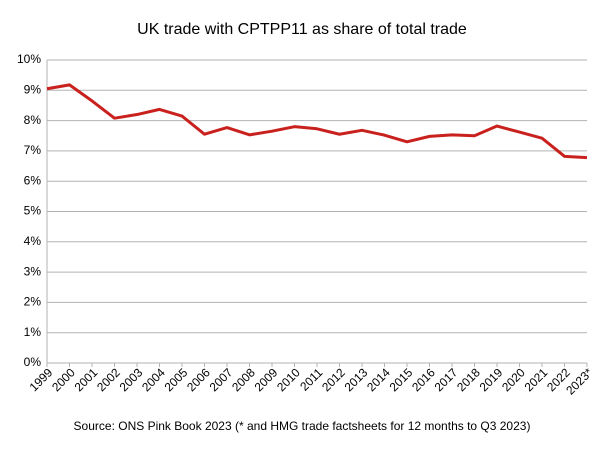 This screenshot has width=605, height=454. What do you see at coordinates (29, 59) in the screenshot?
I see `y-tick-label: 10%` at bounding box center [29, 59].